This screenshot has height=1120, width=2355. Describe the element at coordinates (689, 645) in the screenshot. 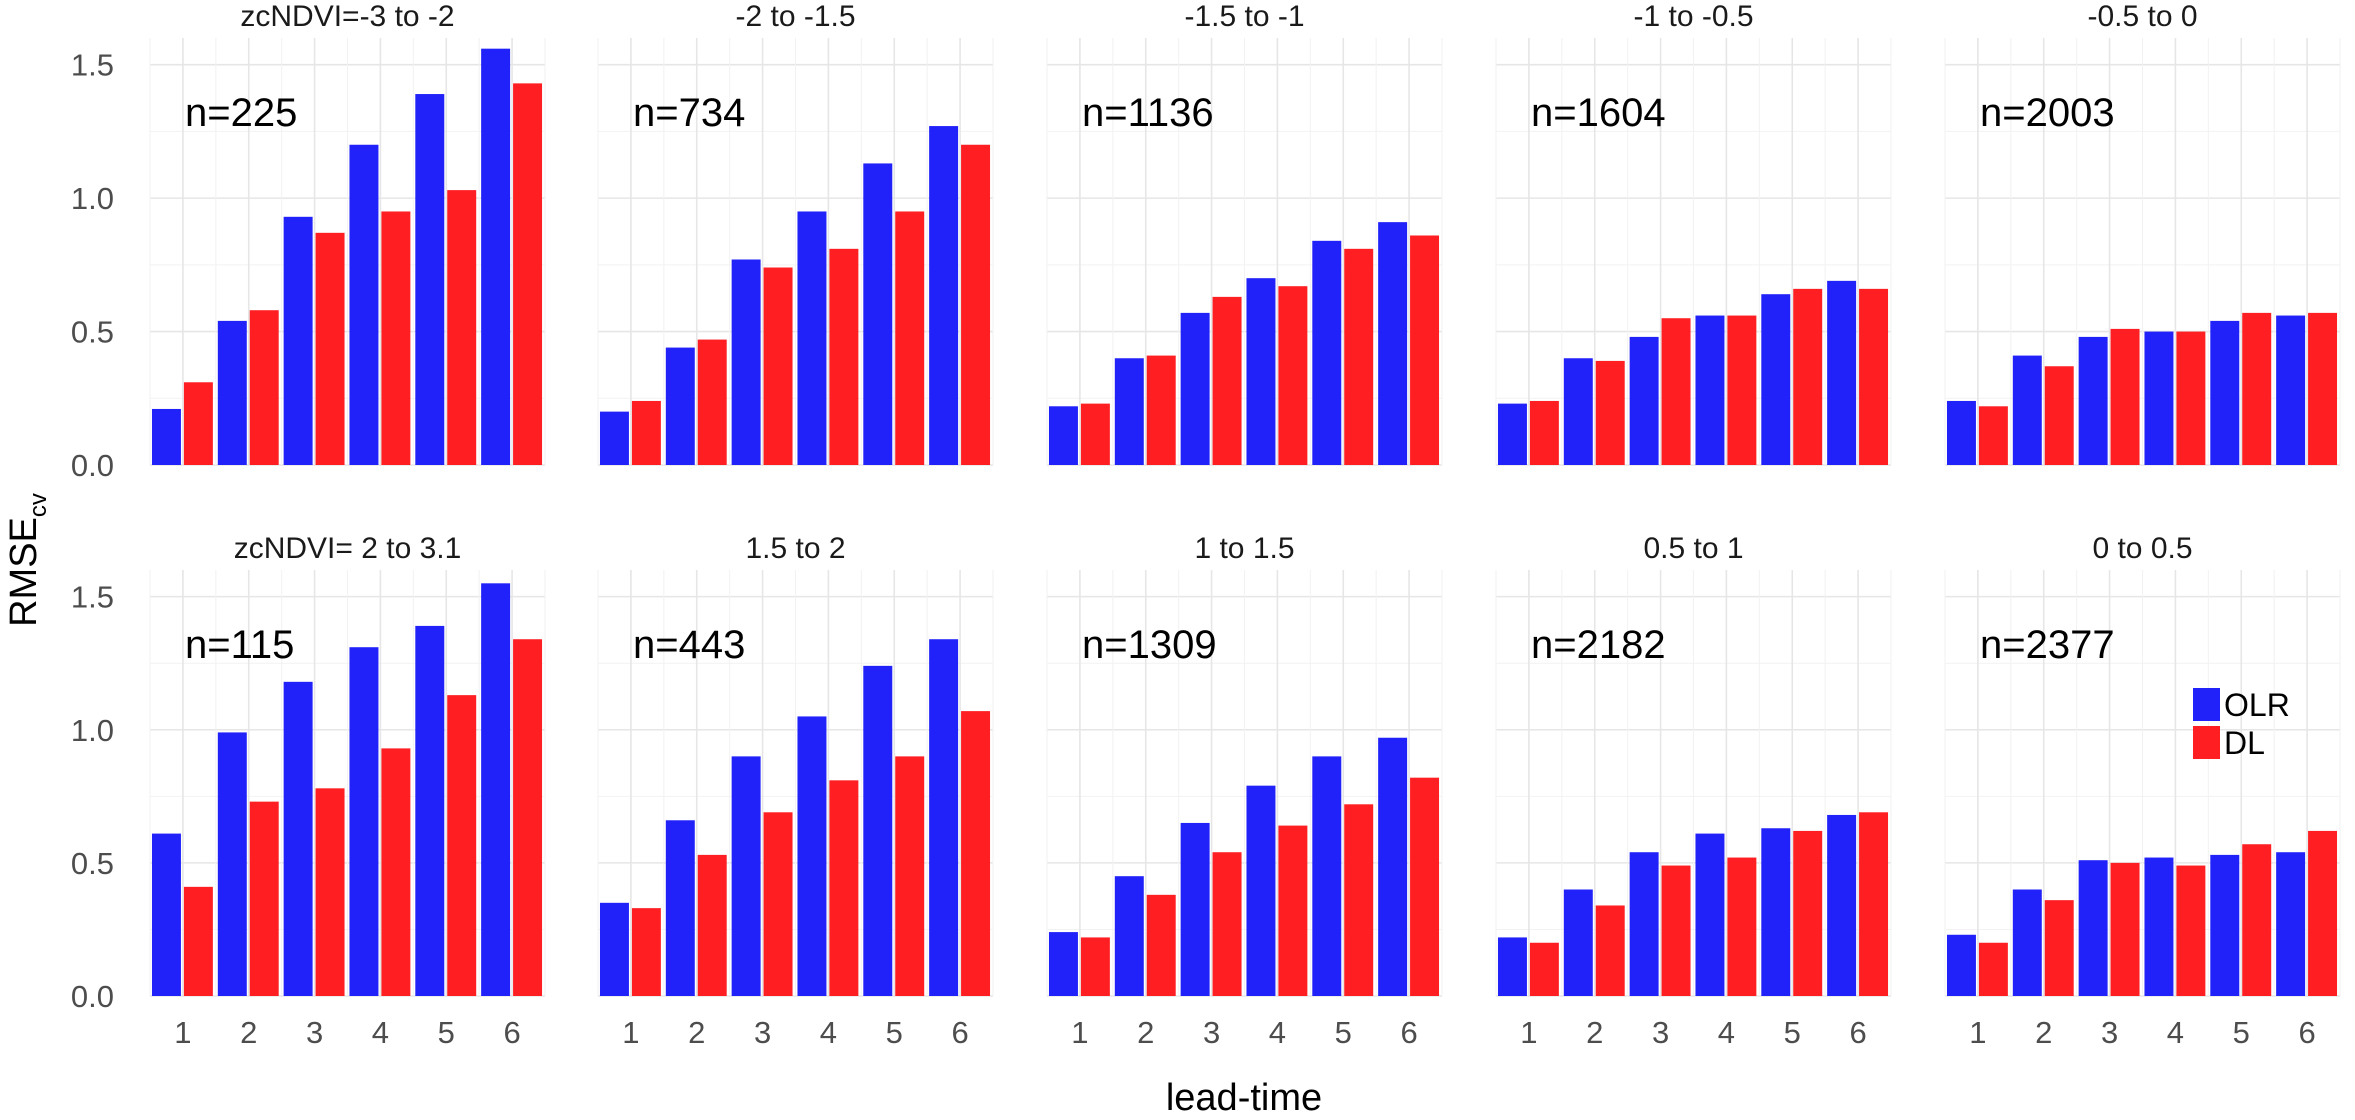

I see `panel-n-label: n=443` at that location.